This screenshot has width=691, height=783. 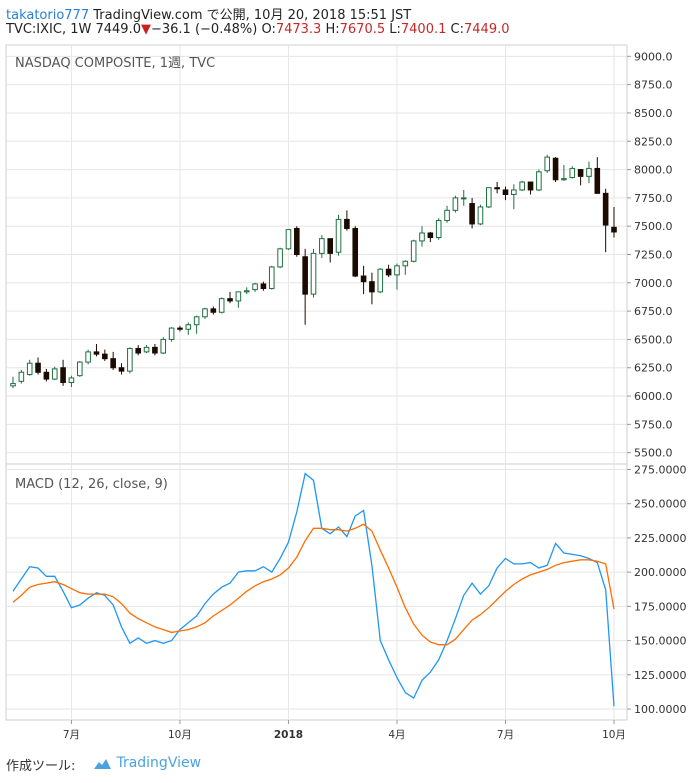 I want to click on macd-tick-label: 225.0000, so click(x=660, y=538).